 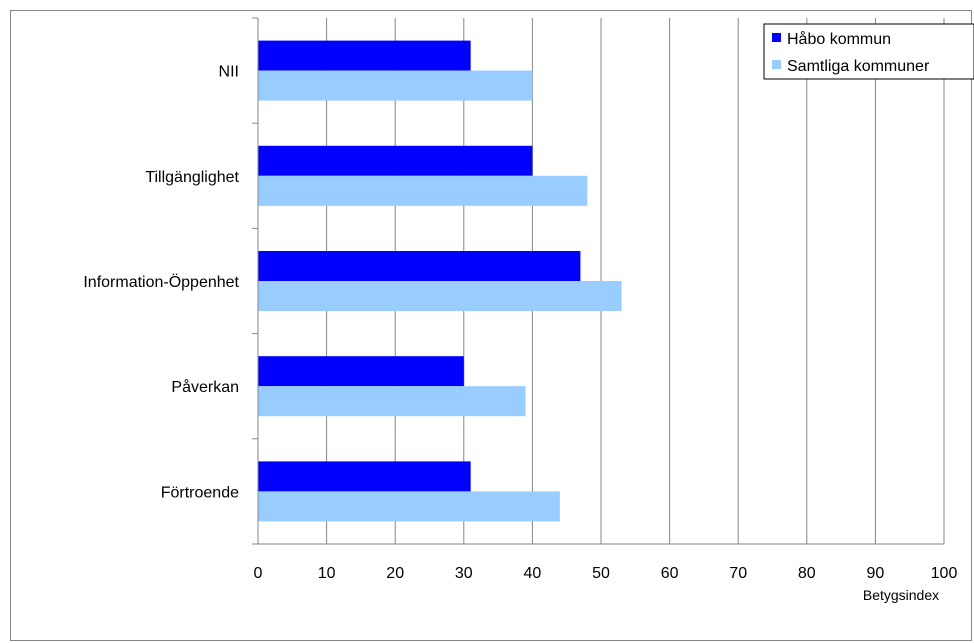 I want to click on legend-label-habo: Håbo kommun, so click(x=839, y=39).